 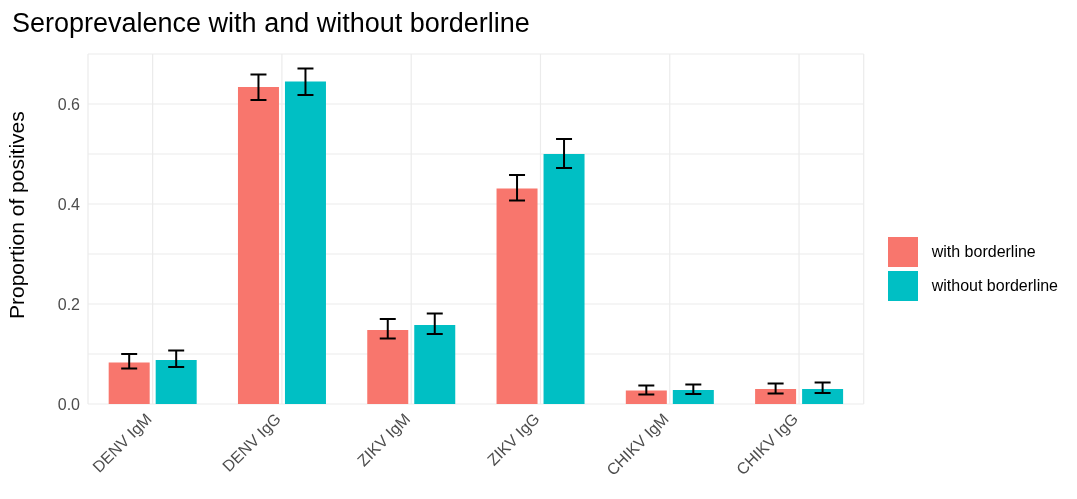 What do you see at coordinates (994, 286) in the screenshot?
I see `legend-label: without borderline` at bounding box center [994, 286].